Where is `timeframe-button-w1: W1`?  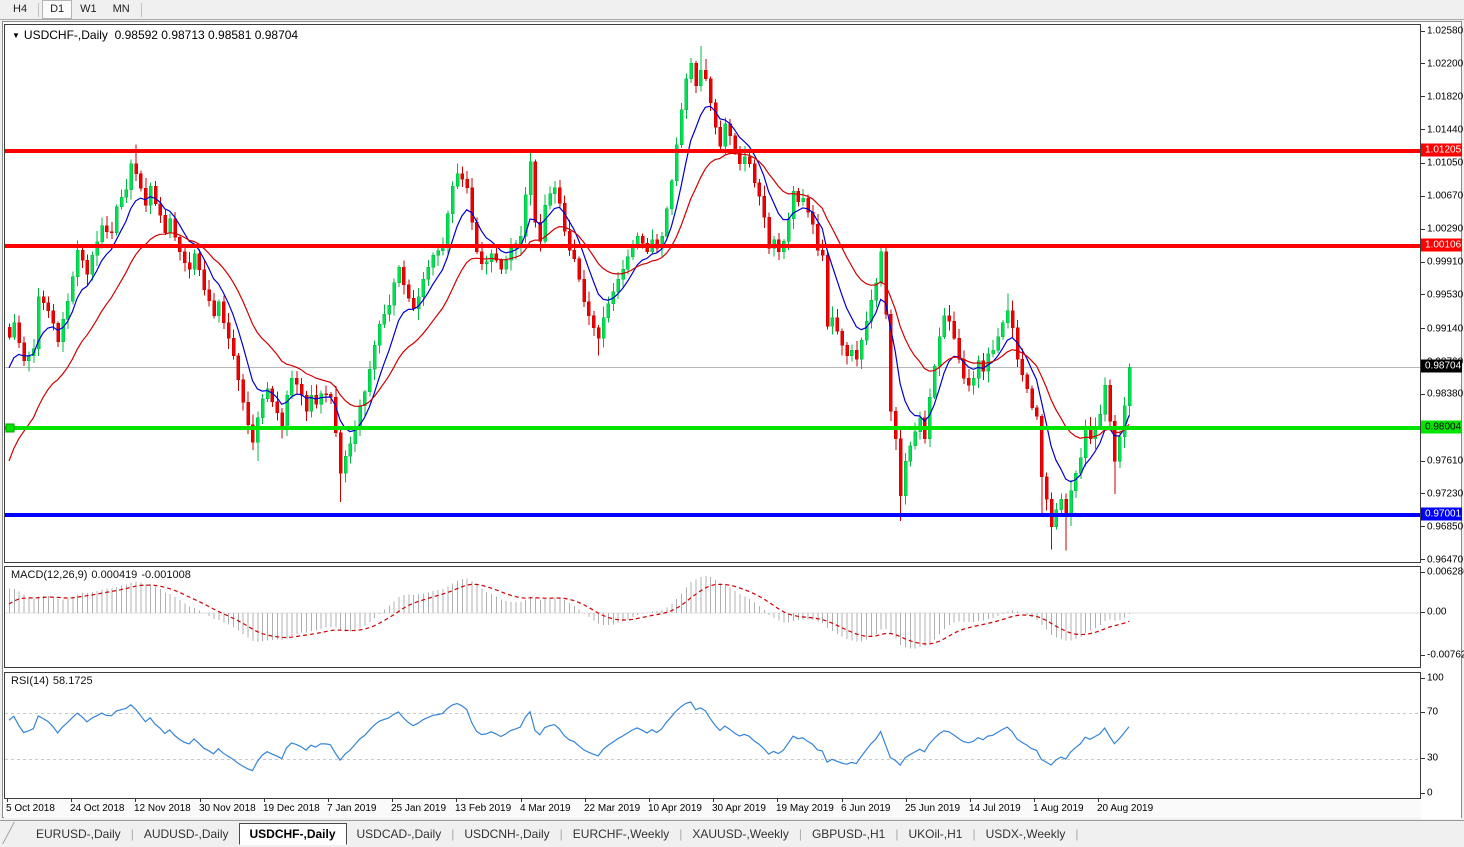
timeframe-button-w1: W1 is located at coordinates (88, 9).